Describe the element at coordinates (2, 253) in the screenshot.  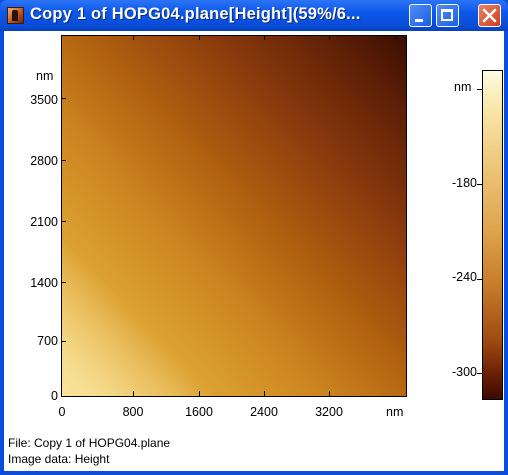
I see `window-border-left` at that location.